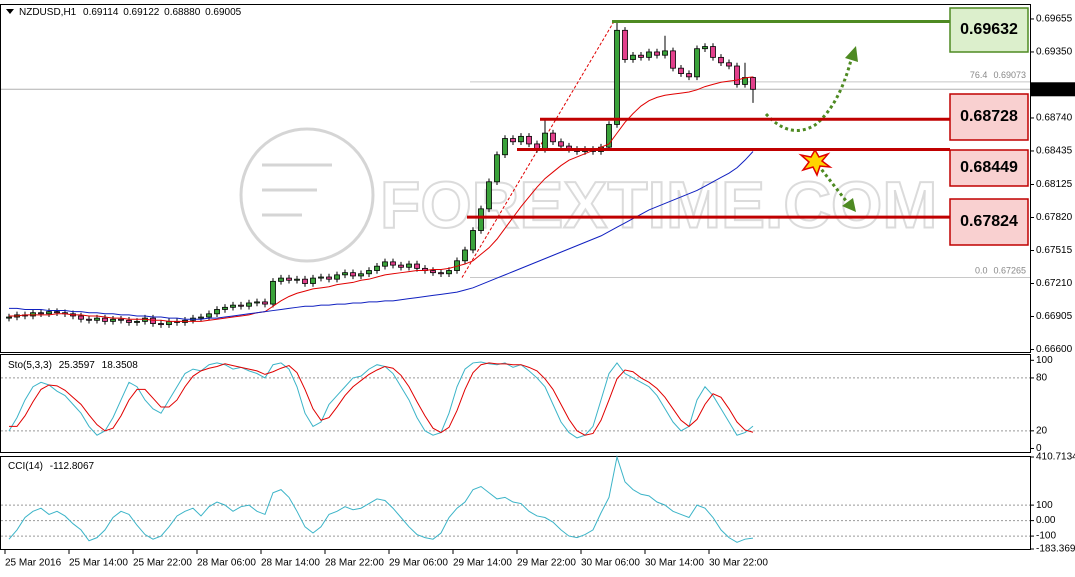 This screenshot has height=577, width=1075. I want to click on x-tick-label: 30 Mar 22:00, so click(738, 563).